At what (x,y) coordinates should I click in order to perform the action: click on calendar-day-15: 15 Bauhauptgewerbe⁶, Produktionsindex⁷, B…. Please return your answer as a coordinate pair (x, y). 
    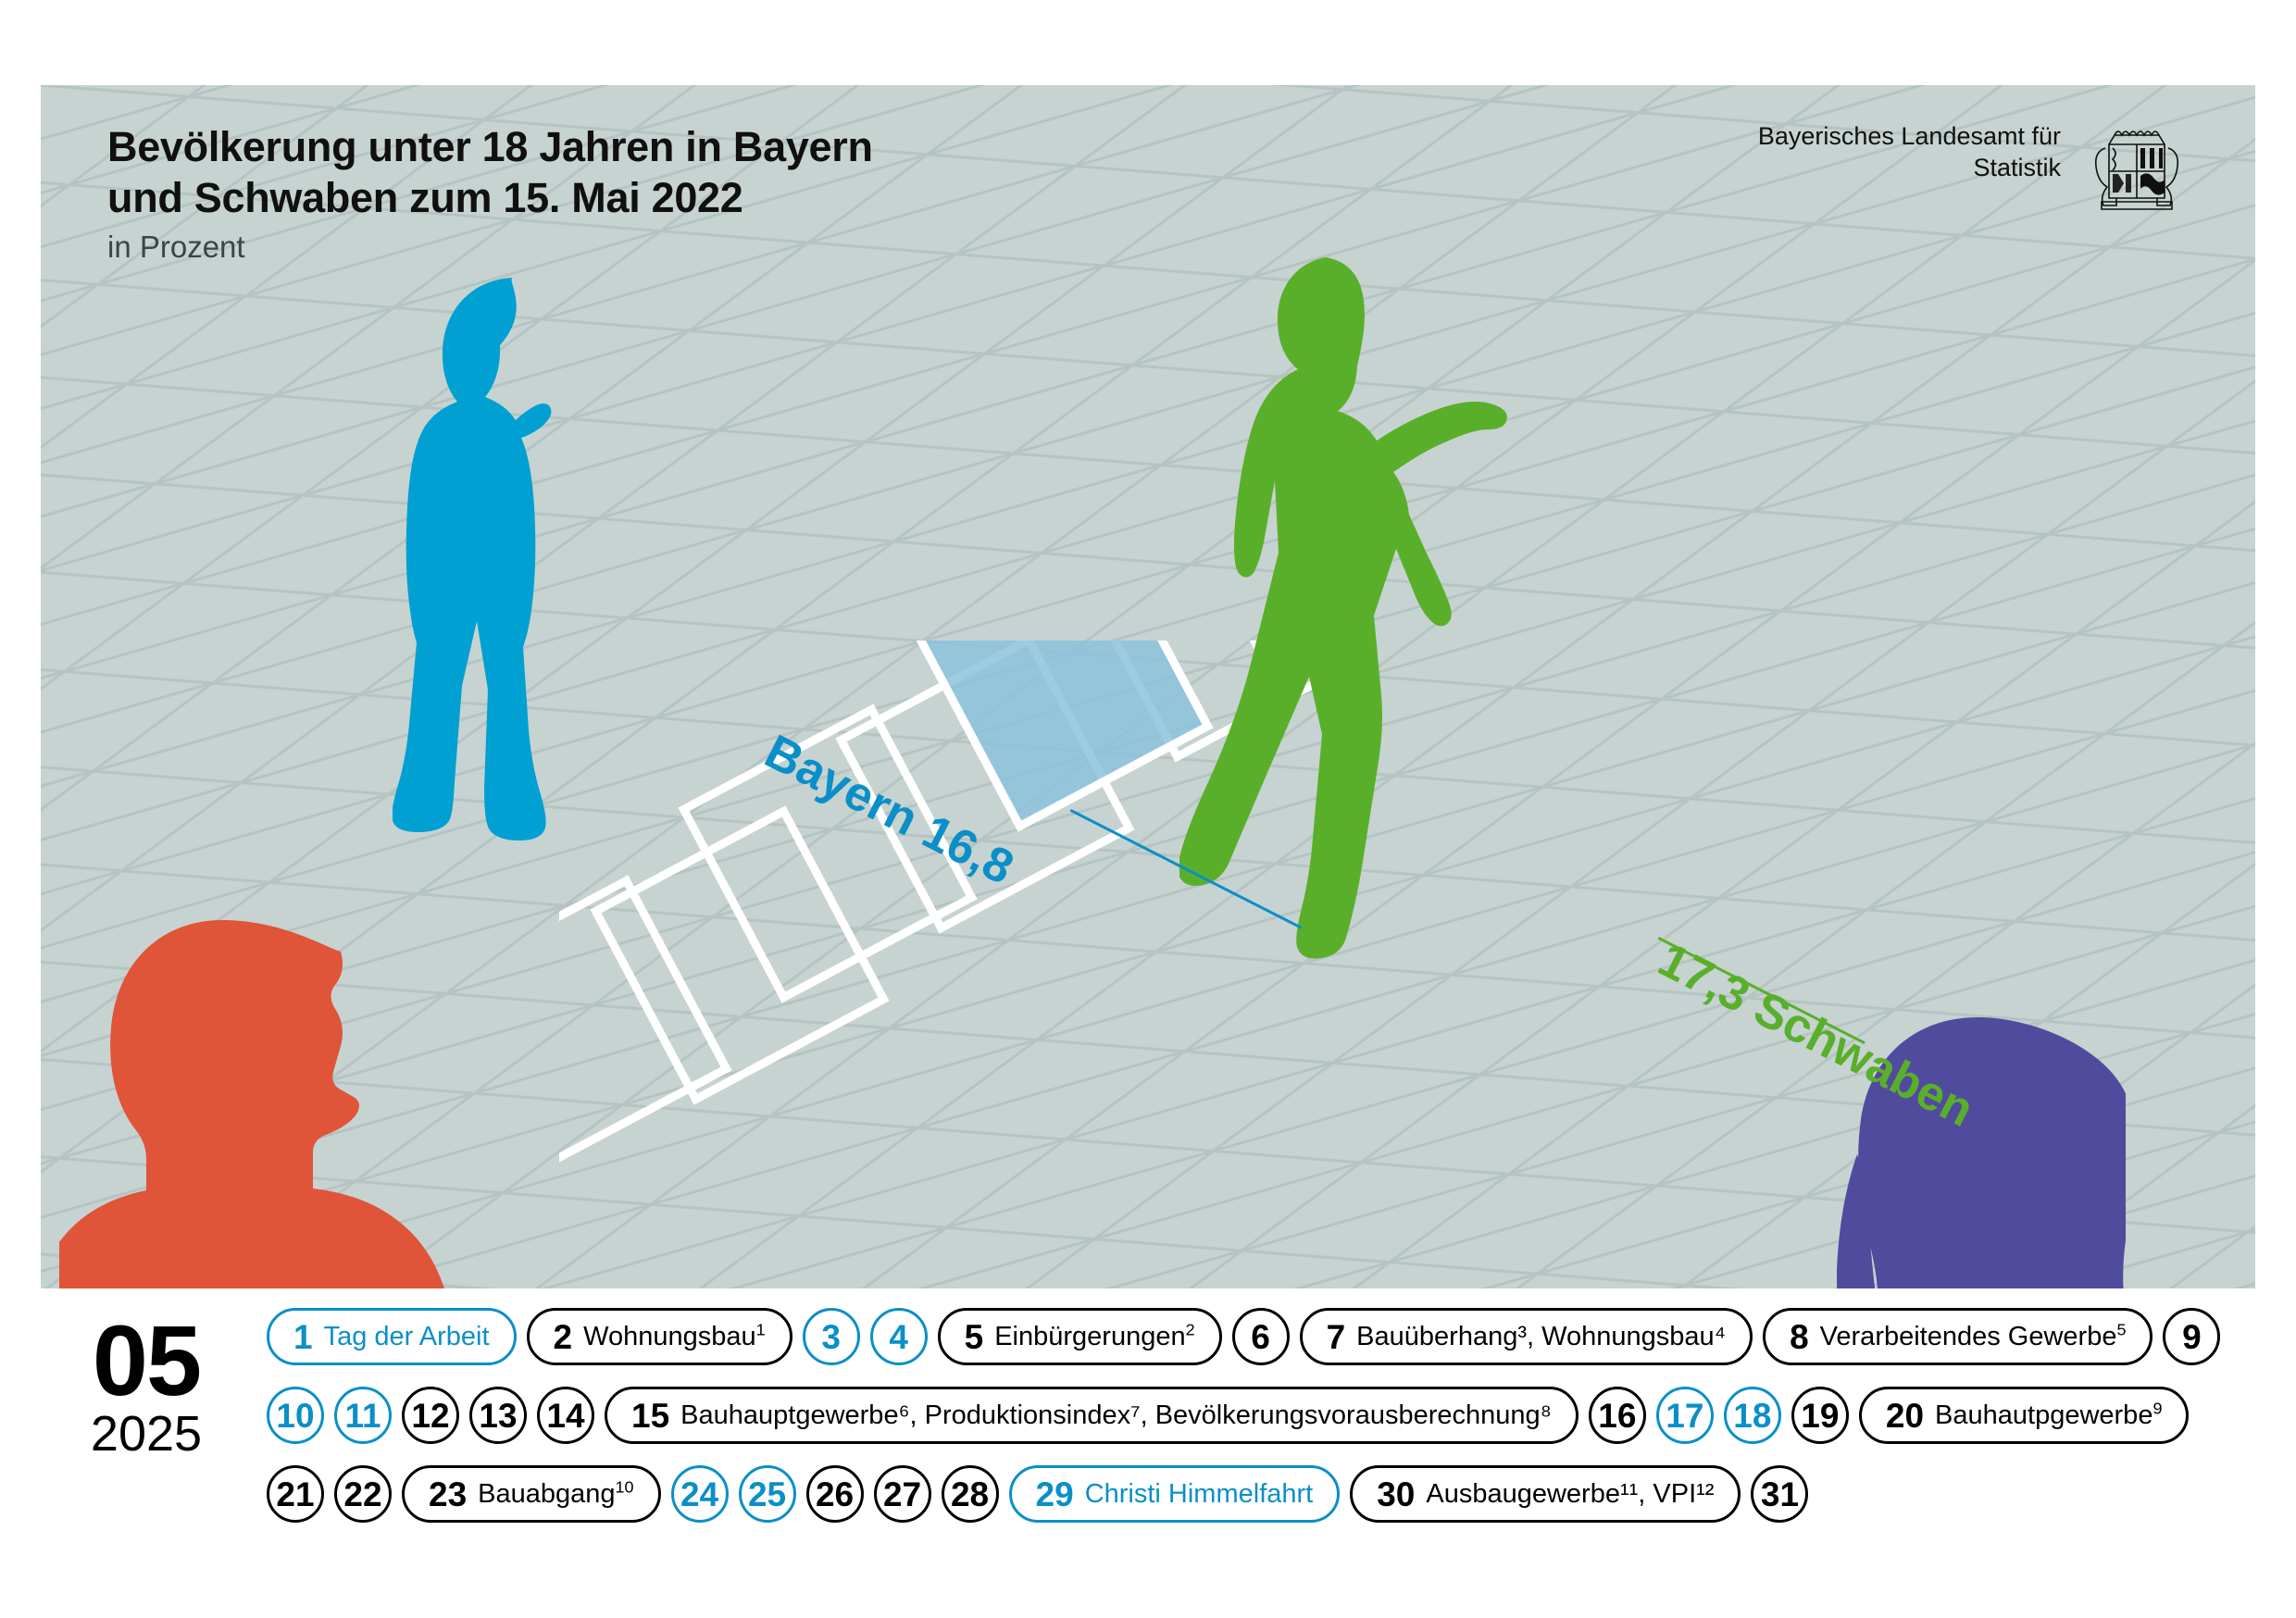
    Looking at the image, I should click on (1091, 1415).